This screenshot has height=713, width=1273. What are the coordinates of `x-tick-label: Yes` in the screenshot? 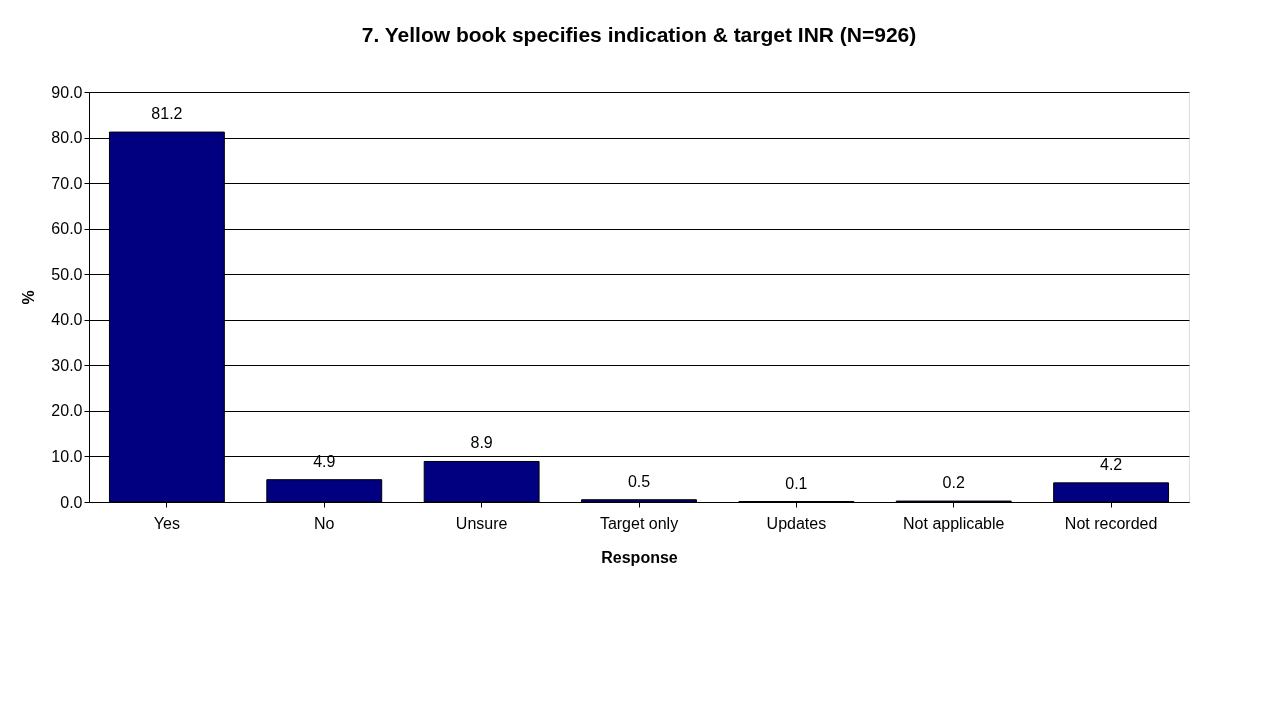 It's located at (166, 523).